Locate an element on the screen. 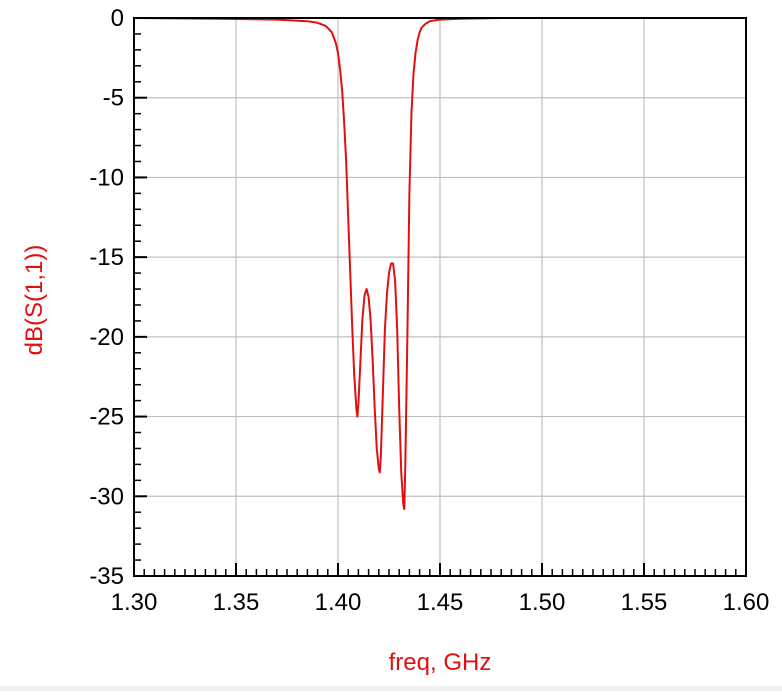 The image size is (782, 696). y-tick-label-0: 0 is located at coordinates (117, 18).